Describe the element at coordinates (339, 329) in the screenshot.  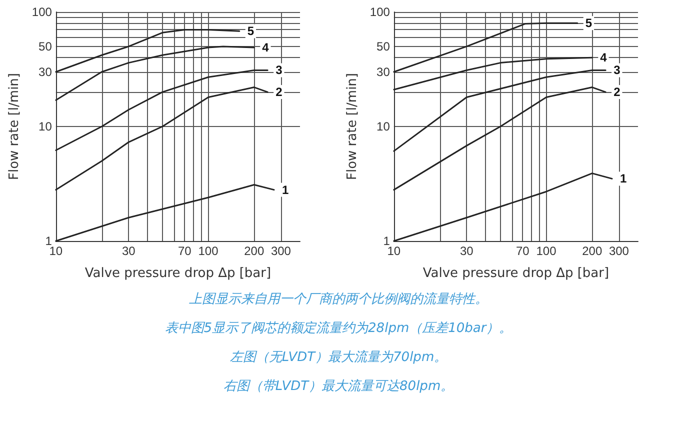
I see `text: 表中图5显示了阀芯的额定流量约为28lpm（压差10bar）。` at that location.